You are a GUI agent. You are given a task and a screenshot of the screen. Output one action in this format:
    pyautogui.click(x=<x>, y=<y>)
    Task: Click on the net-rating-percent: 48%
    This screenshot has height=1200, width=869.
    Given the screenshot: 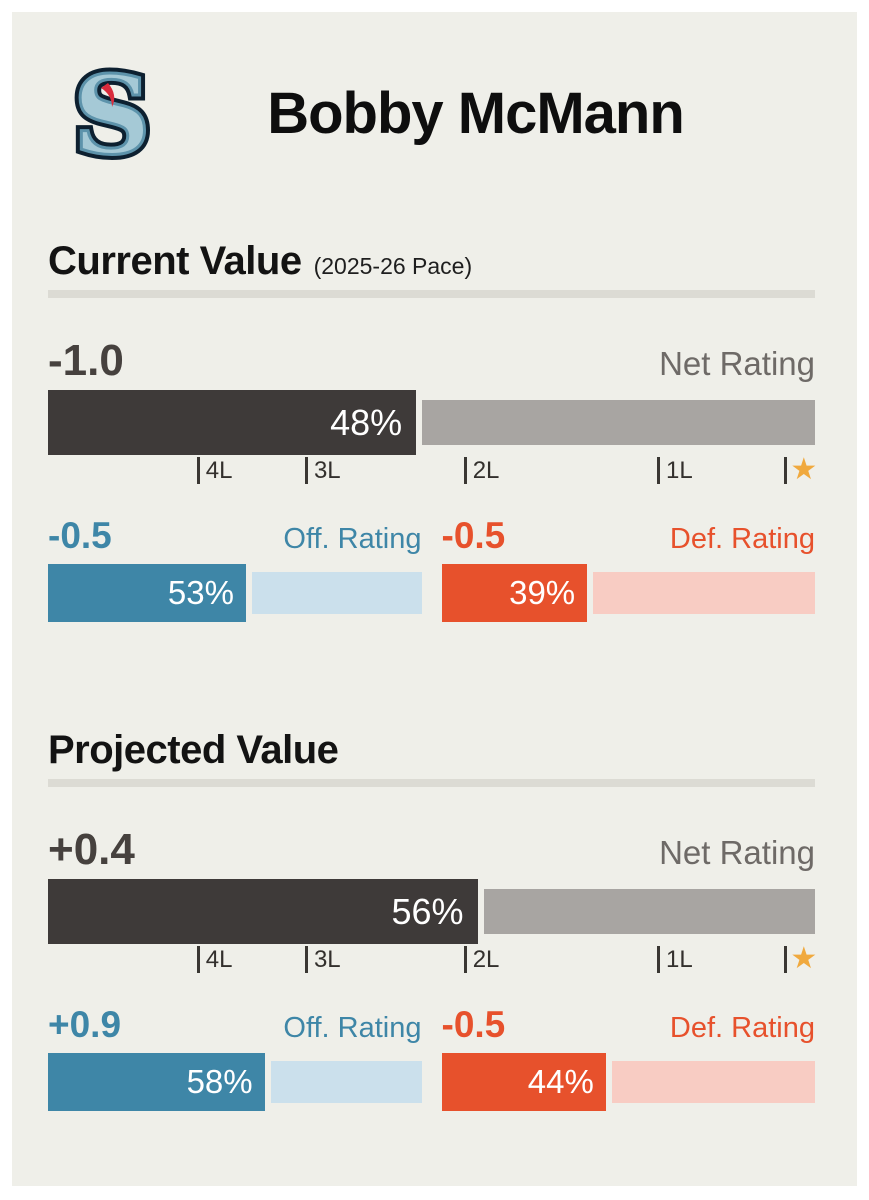 What is the action you would take?
    pyautogui.click(x=366, y=422)
    